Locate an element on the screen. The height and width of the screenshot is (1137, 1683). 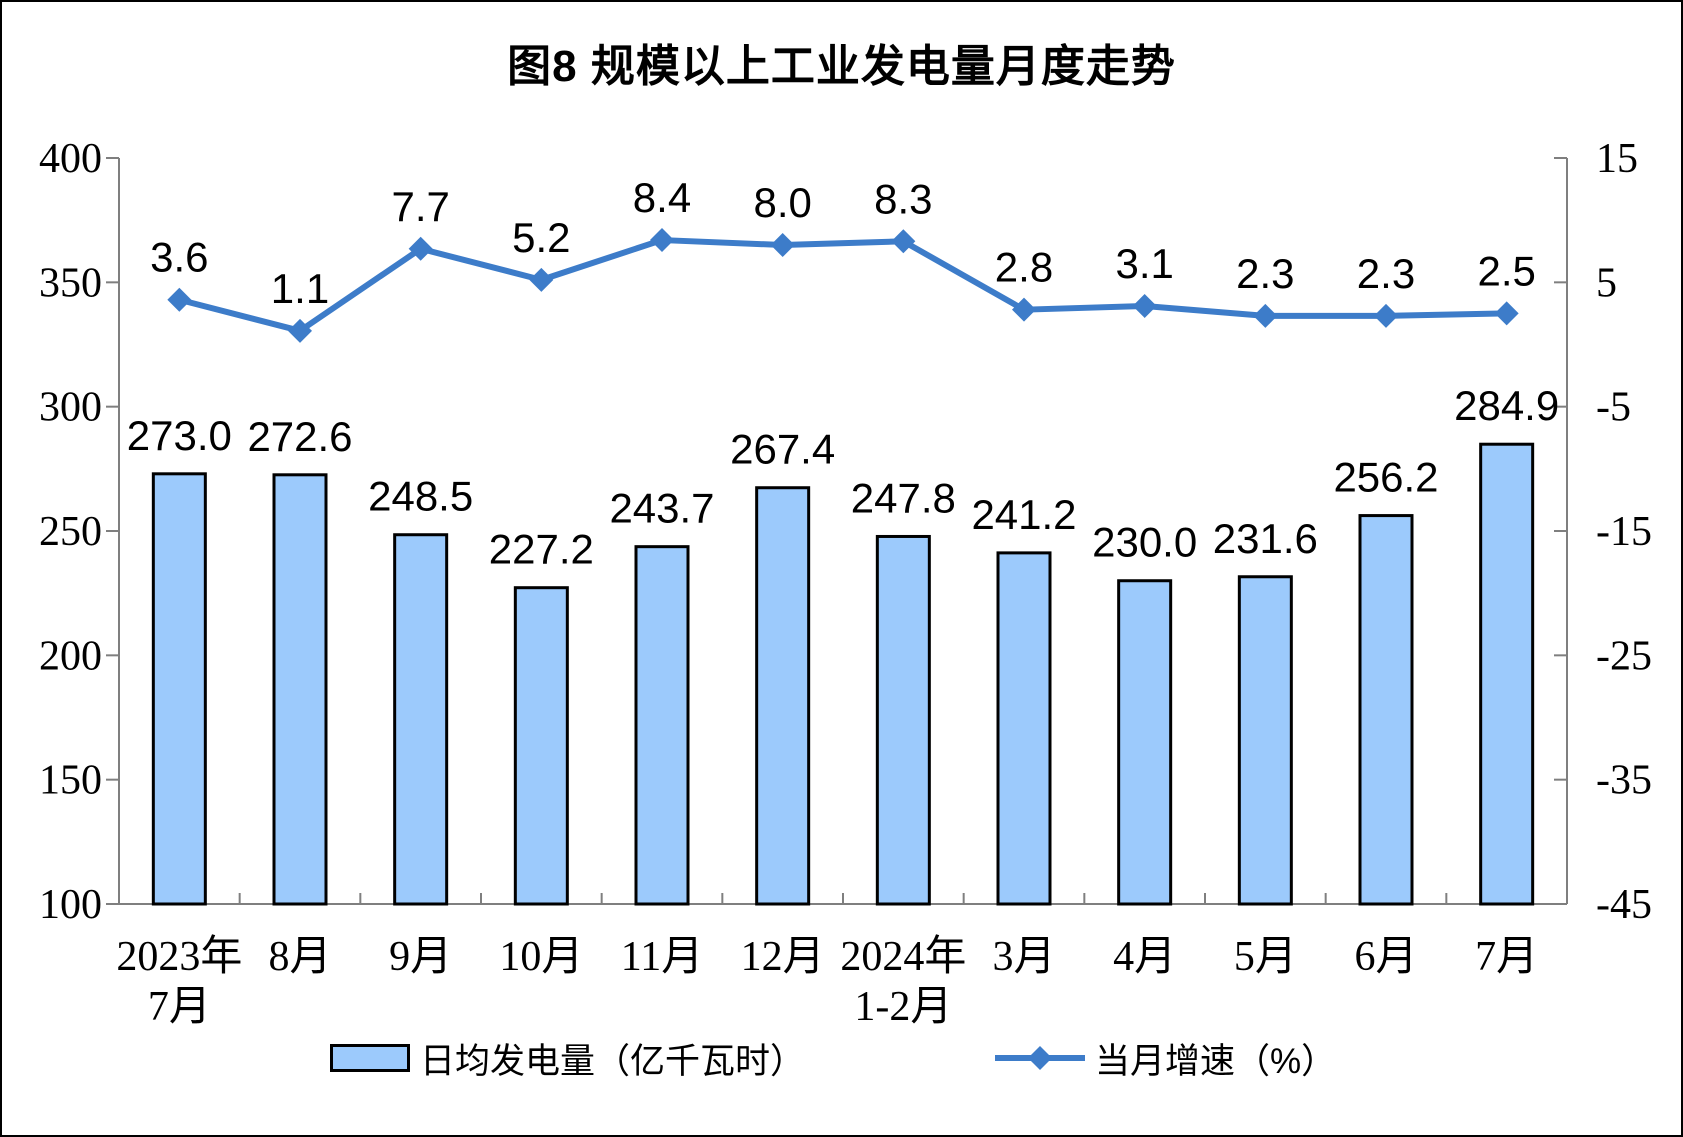
x-axis-category-label: 11月 is located at coordinates (662, 957).